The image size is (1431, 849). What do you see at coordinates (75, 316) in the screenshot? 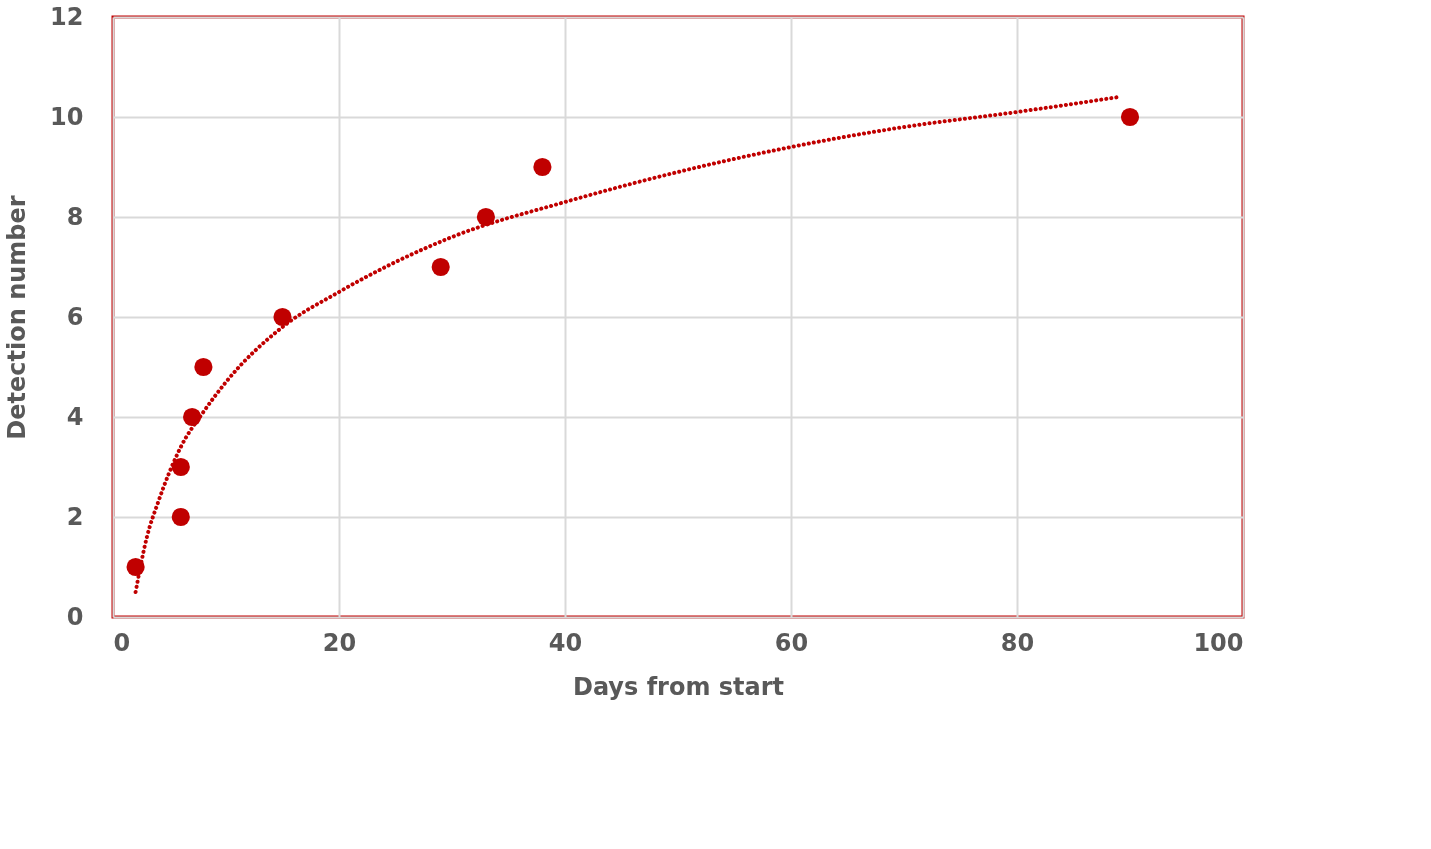
I see `y-tick-label: 6` at bounding box center [75, 316].